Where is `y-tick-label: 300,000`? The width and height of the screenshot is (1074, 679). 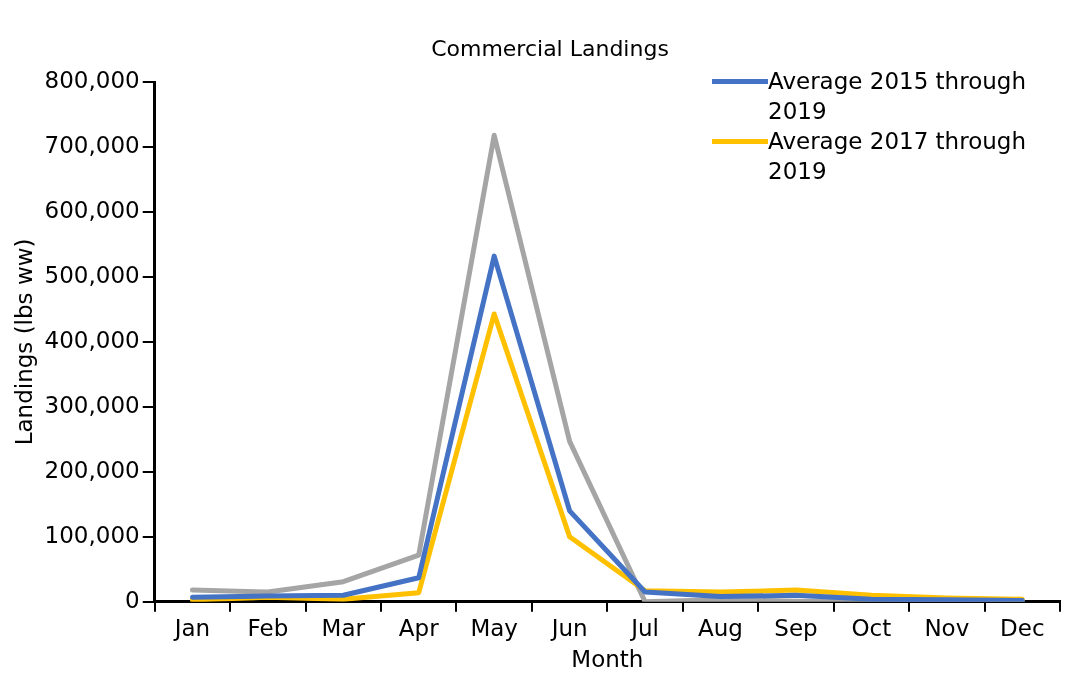 y-tick-label: 300,000 is located at coordinates (92, 404).